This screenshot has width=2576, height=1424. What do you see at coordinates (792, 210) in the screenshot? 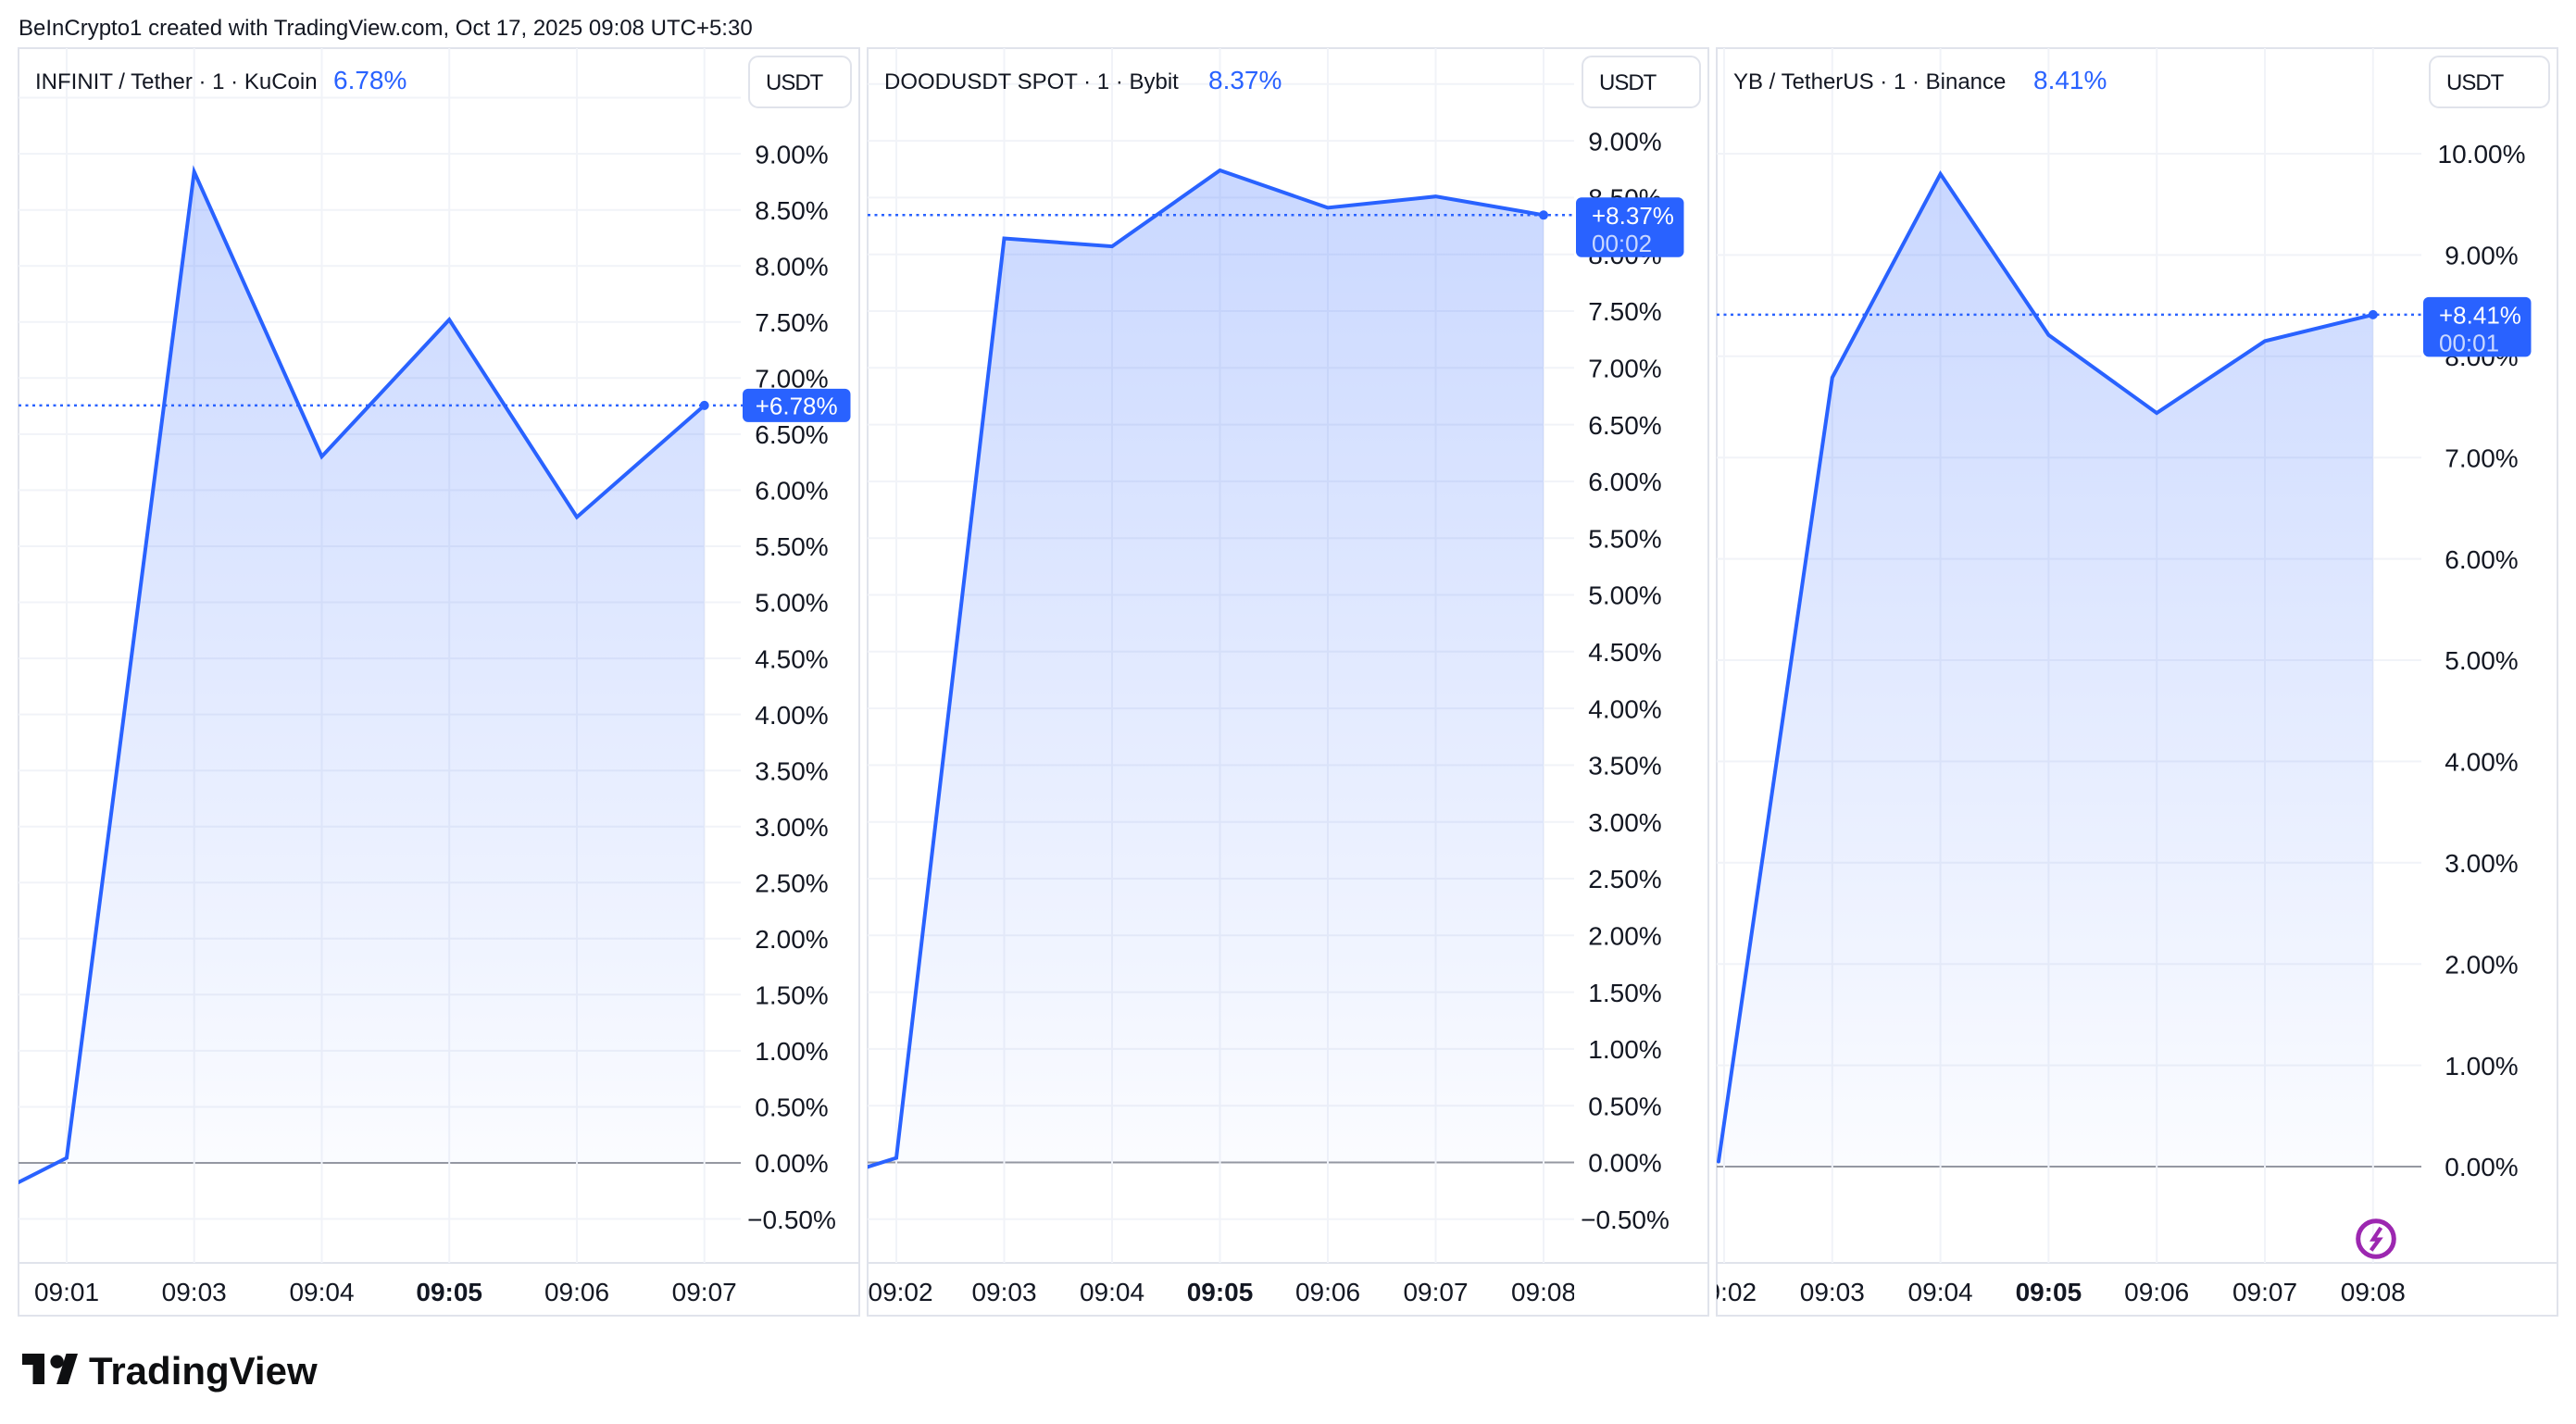
I see `svg-text: 8.50%` at bounding box center [792, 210].